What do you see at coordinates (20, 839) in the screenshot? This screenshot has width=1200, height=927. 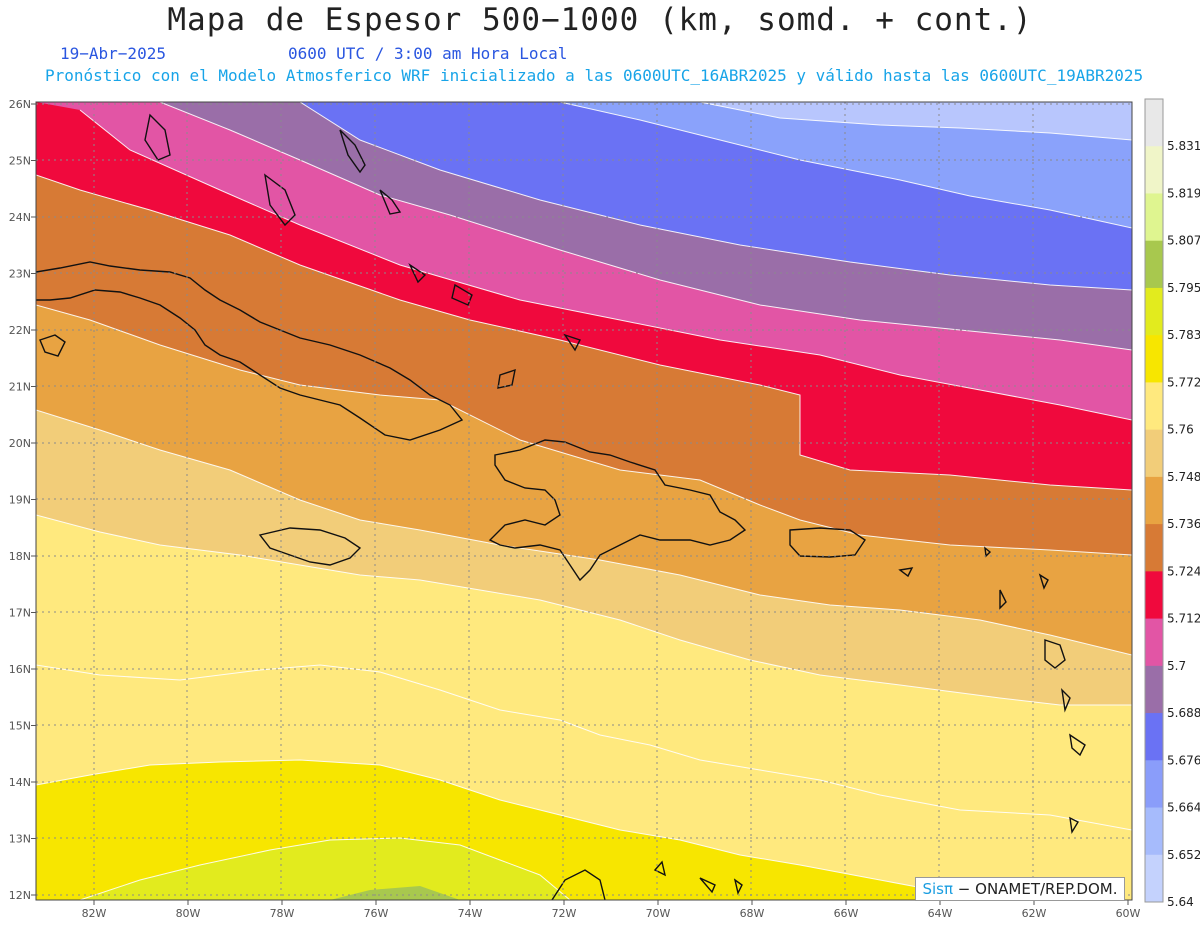 I see `lat-label: 13N` at bounding box center [20, 839].